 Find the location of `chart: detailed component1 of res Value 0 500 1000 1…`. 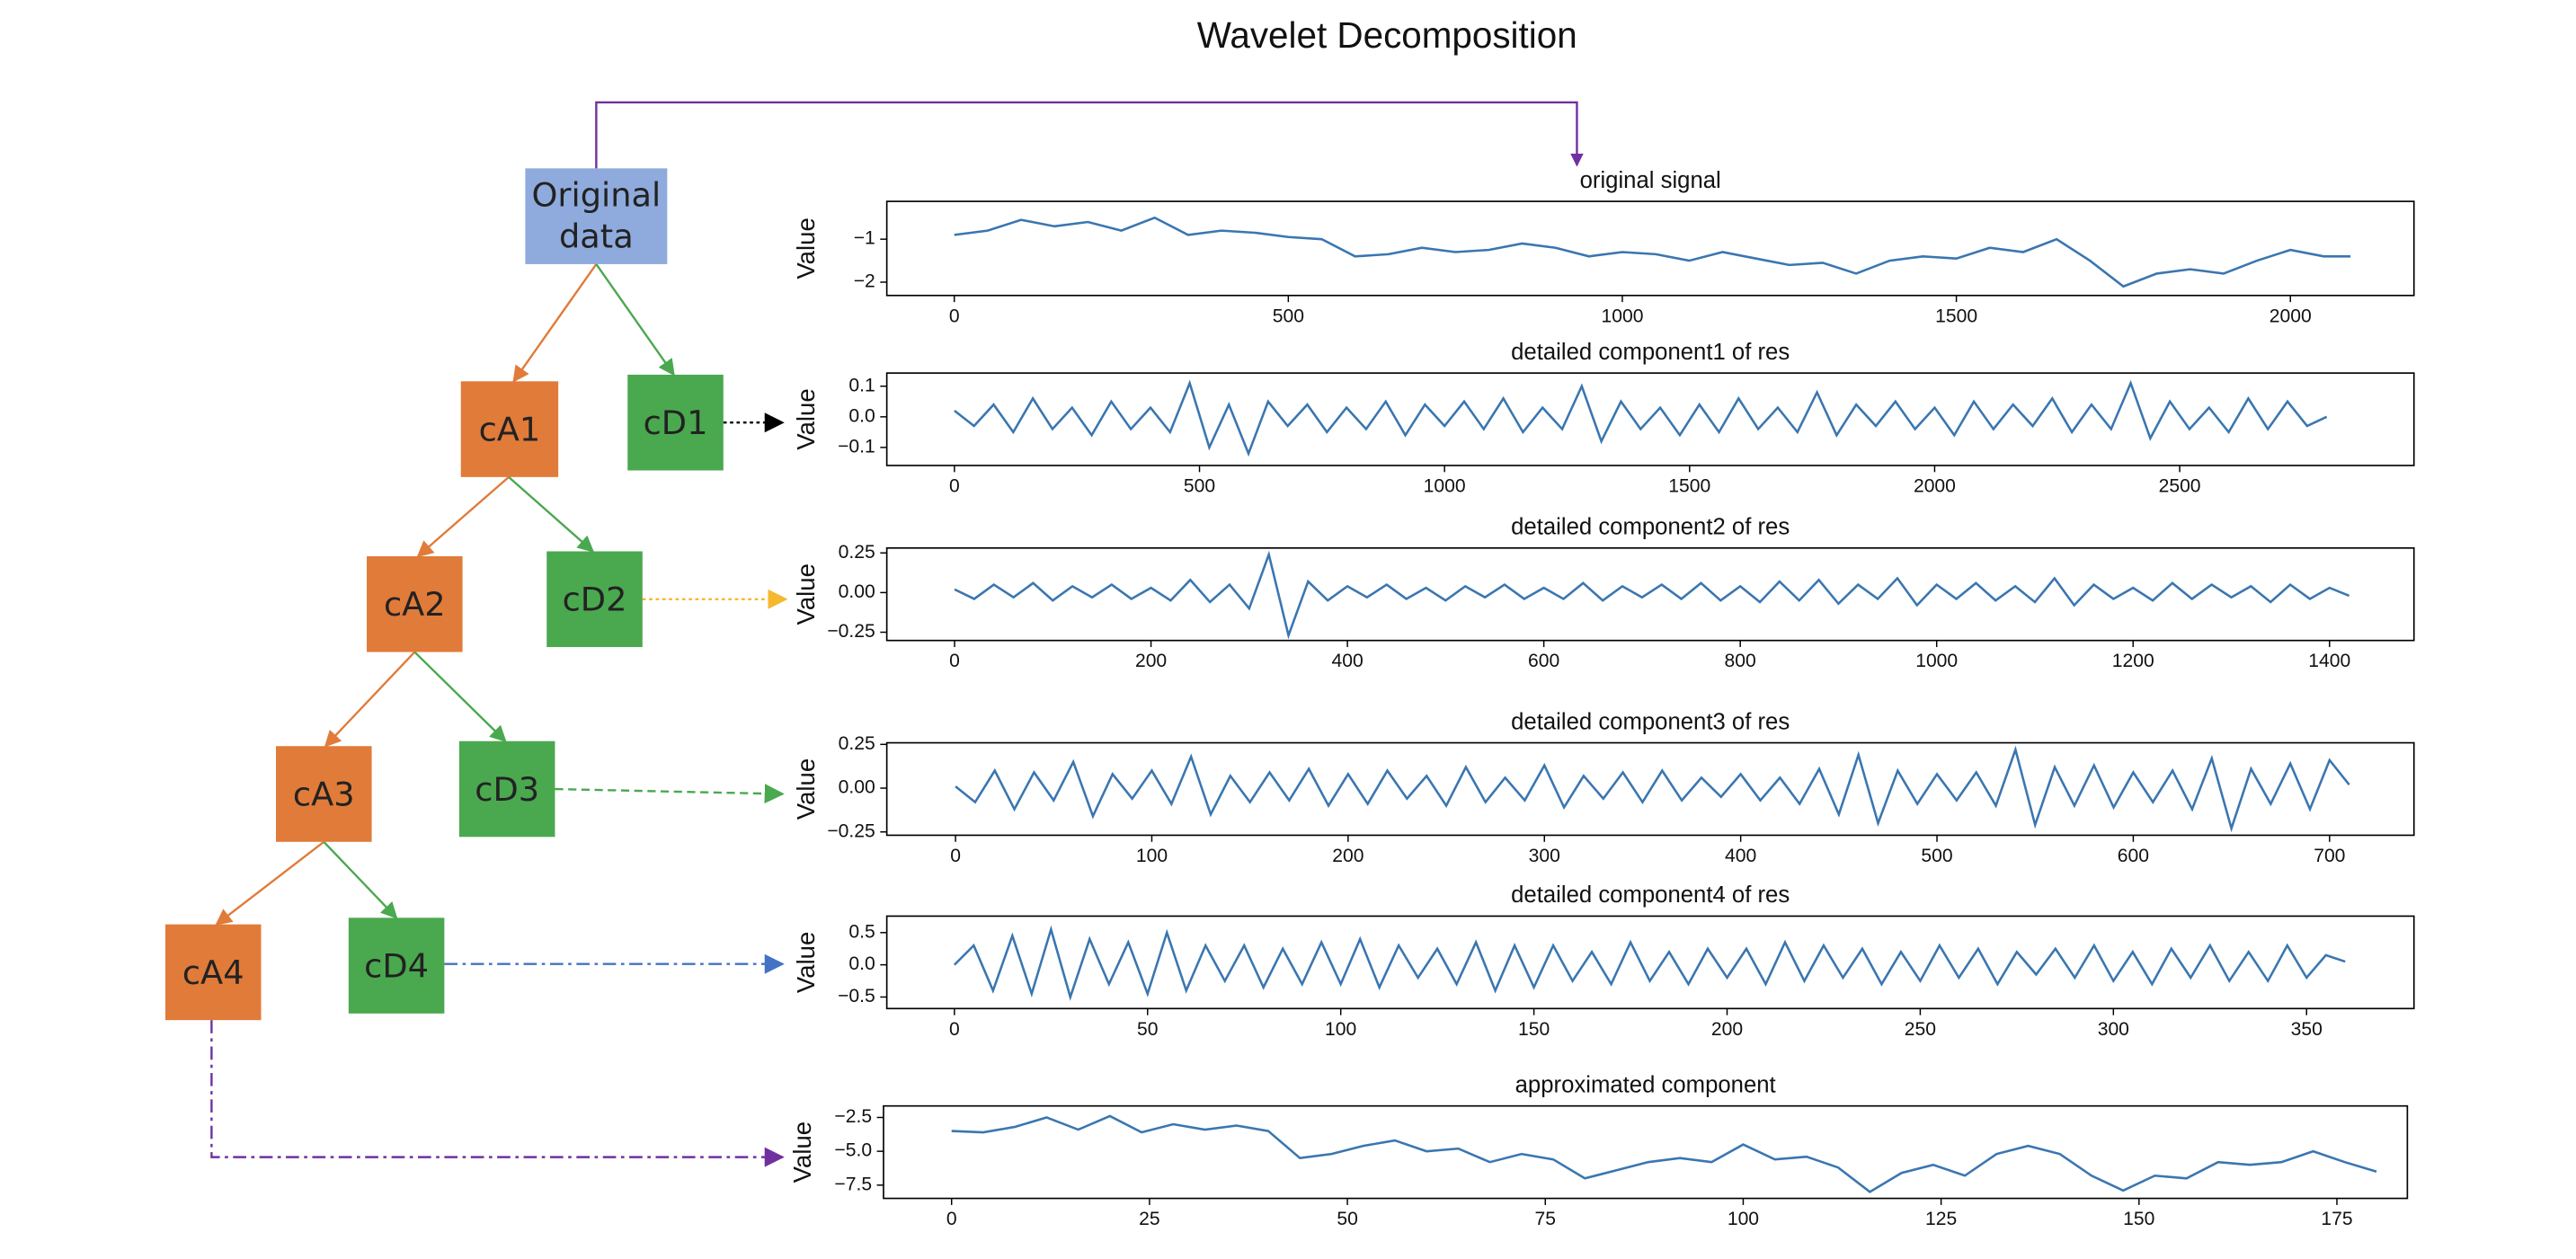

chart: detailed component1 of res Value 0 500 1000 1… is located at coordinates (1603, 418).